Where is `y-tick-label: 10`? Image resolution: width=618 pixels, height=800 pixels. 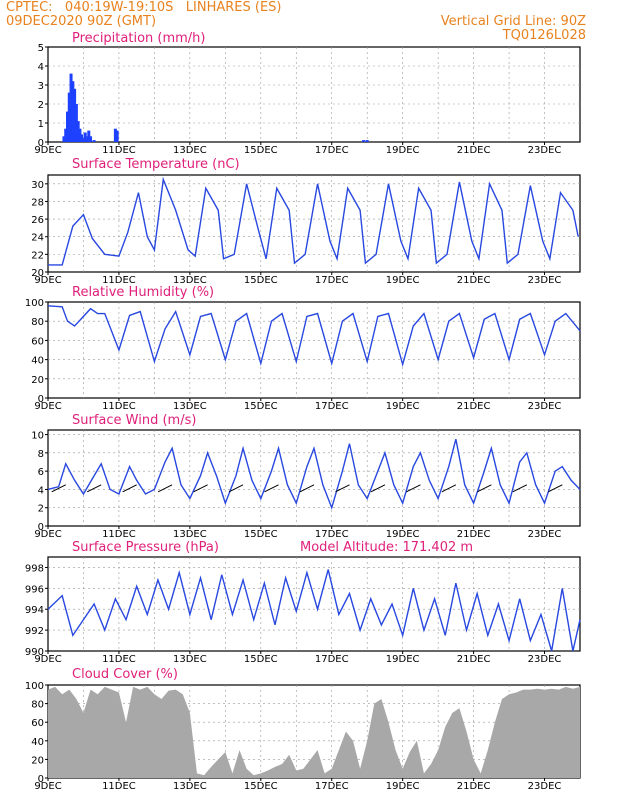
y-tick-label: 10 is located at coordinates (37, 436).